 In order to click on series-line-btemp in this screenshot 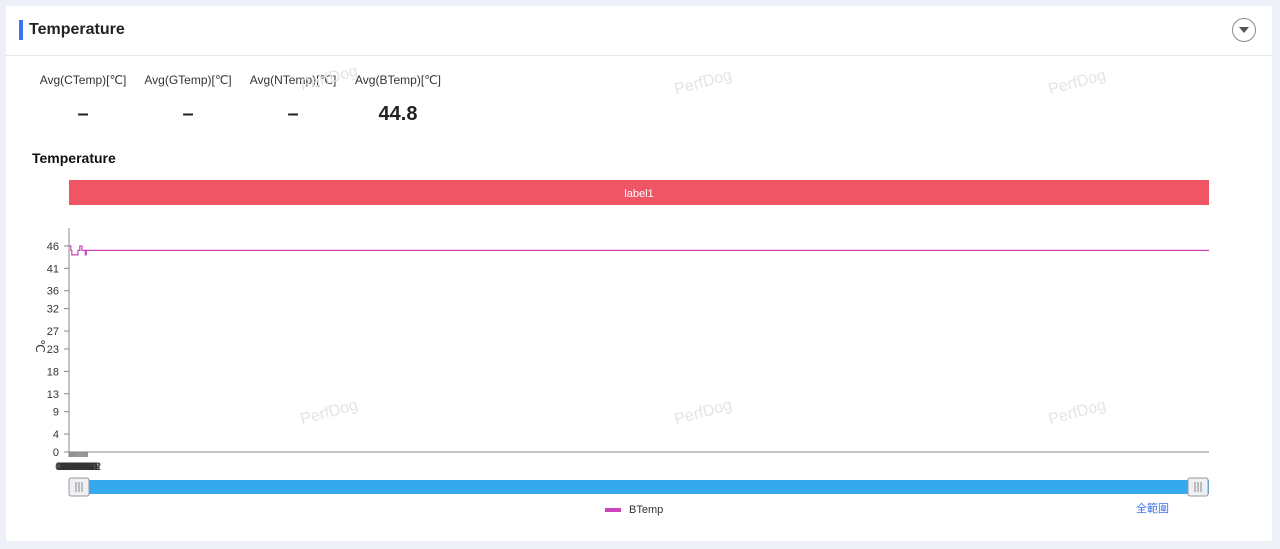, I will do `click(639, 250)`.